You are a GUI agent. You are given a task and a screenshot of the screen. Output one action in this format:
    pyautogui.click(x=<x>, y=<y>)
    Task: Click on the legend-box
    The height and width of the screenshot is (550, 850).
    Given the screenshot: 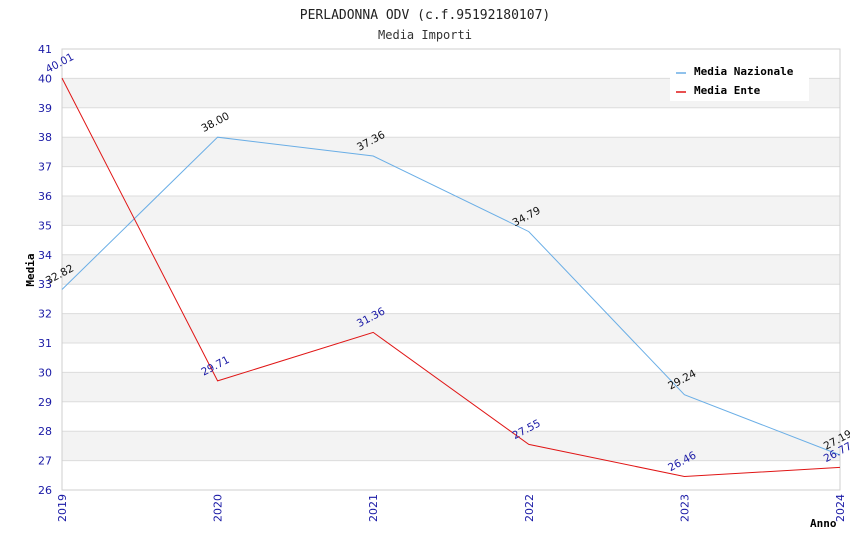 What is the action you would take?
    pyautogui.click(x=739, y=81)
    